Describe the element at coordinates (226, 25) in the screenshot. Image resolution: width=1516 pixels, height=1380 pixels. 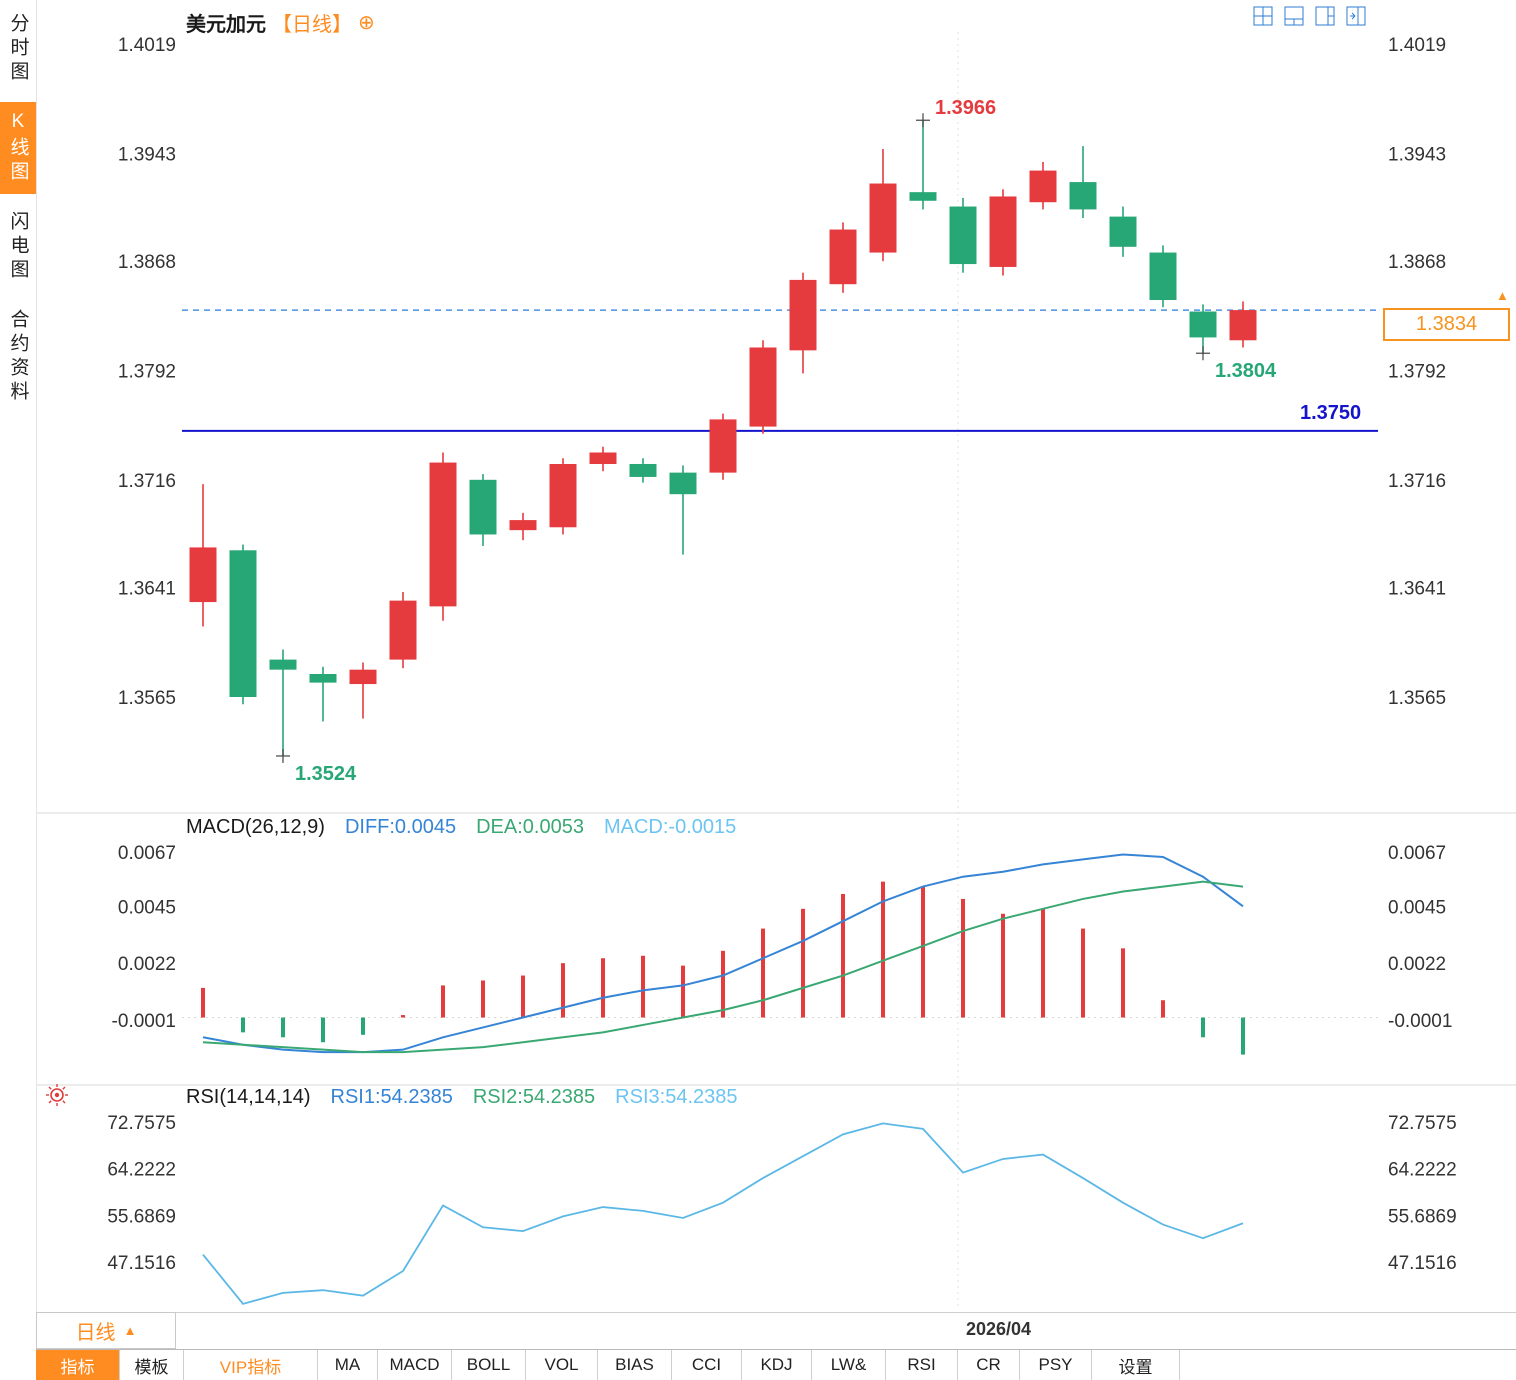
I see `symbol-name: 美元加元` at that location.